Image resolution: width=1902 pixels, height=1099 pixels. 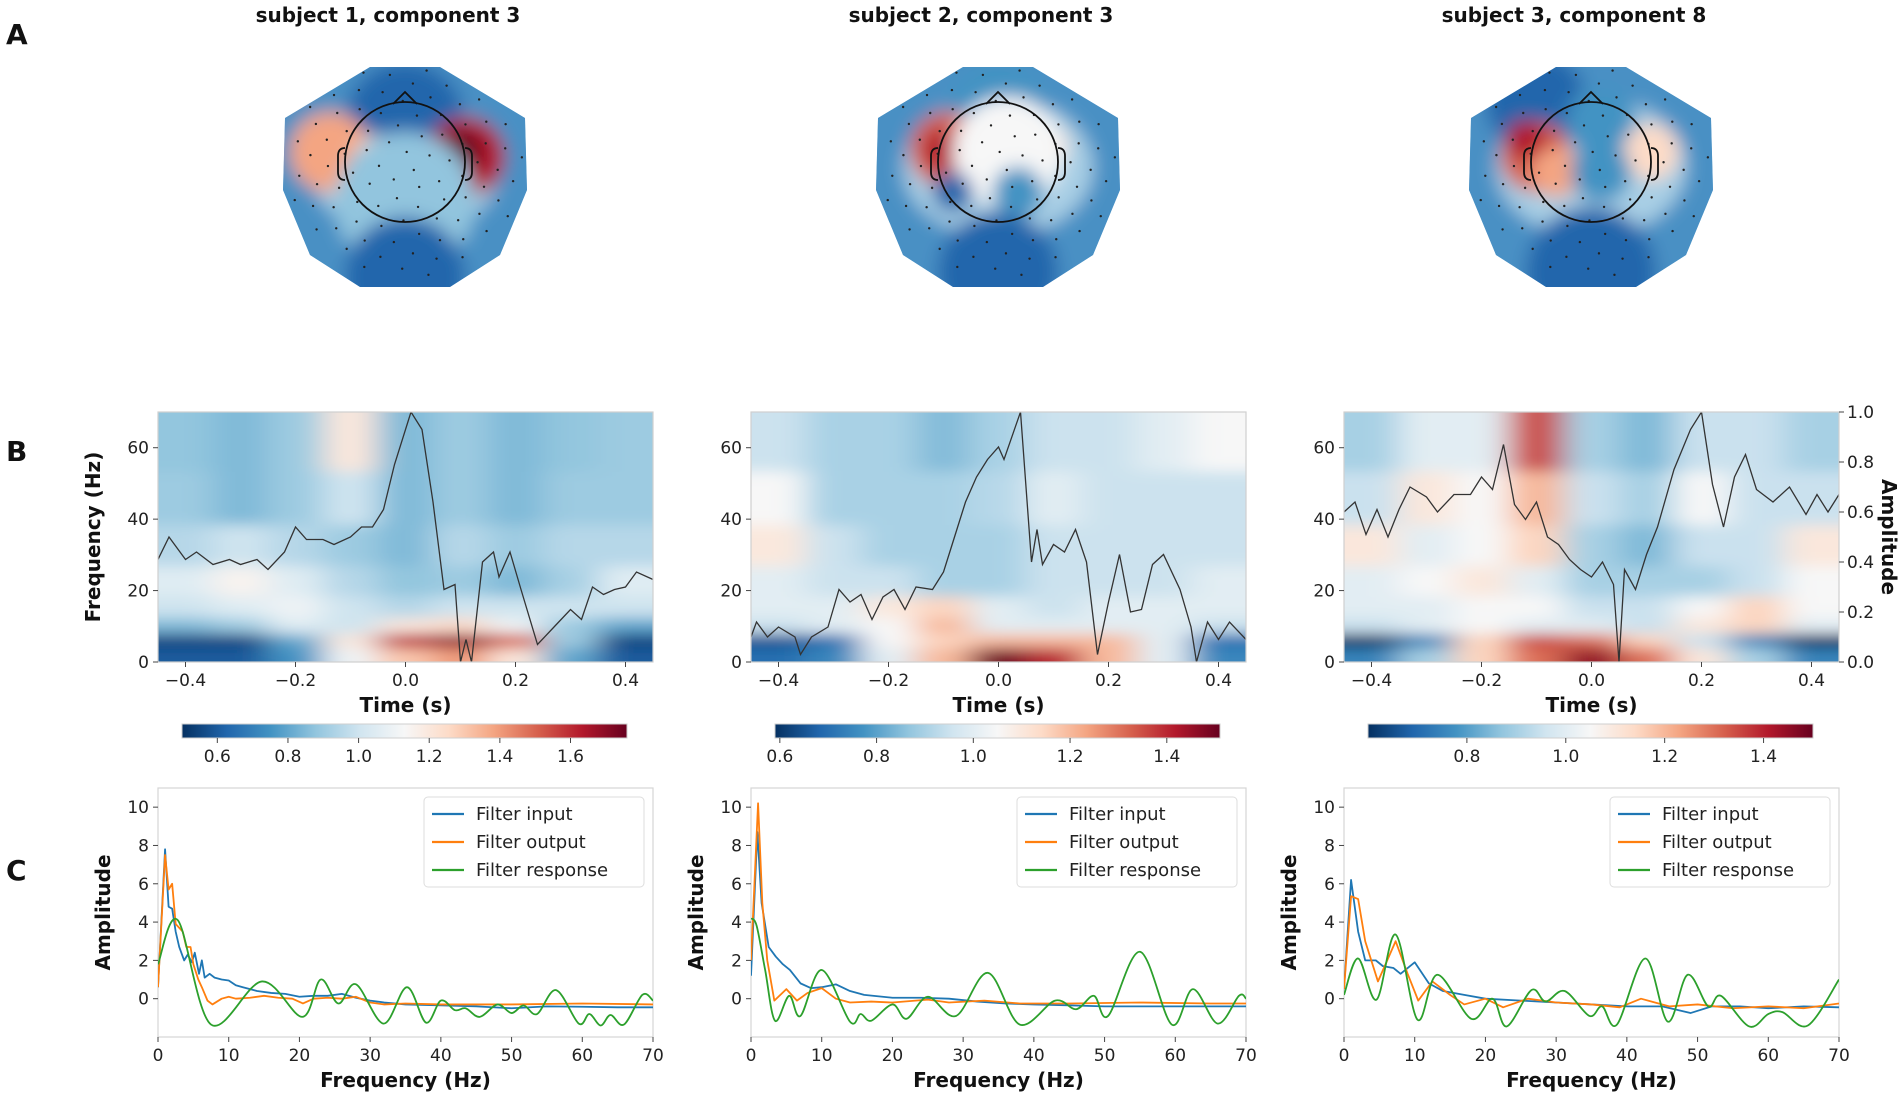 I want to click on x-axis-label: Time (s), so click(x=998, y=705).